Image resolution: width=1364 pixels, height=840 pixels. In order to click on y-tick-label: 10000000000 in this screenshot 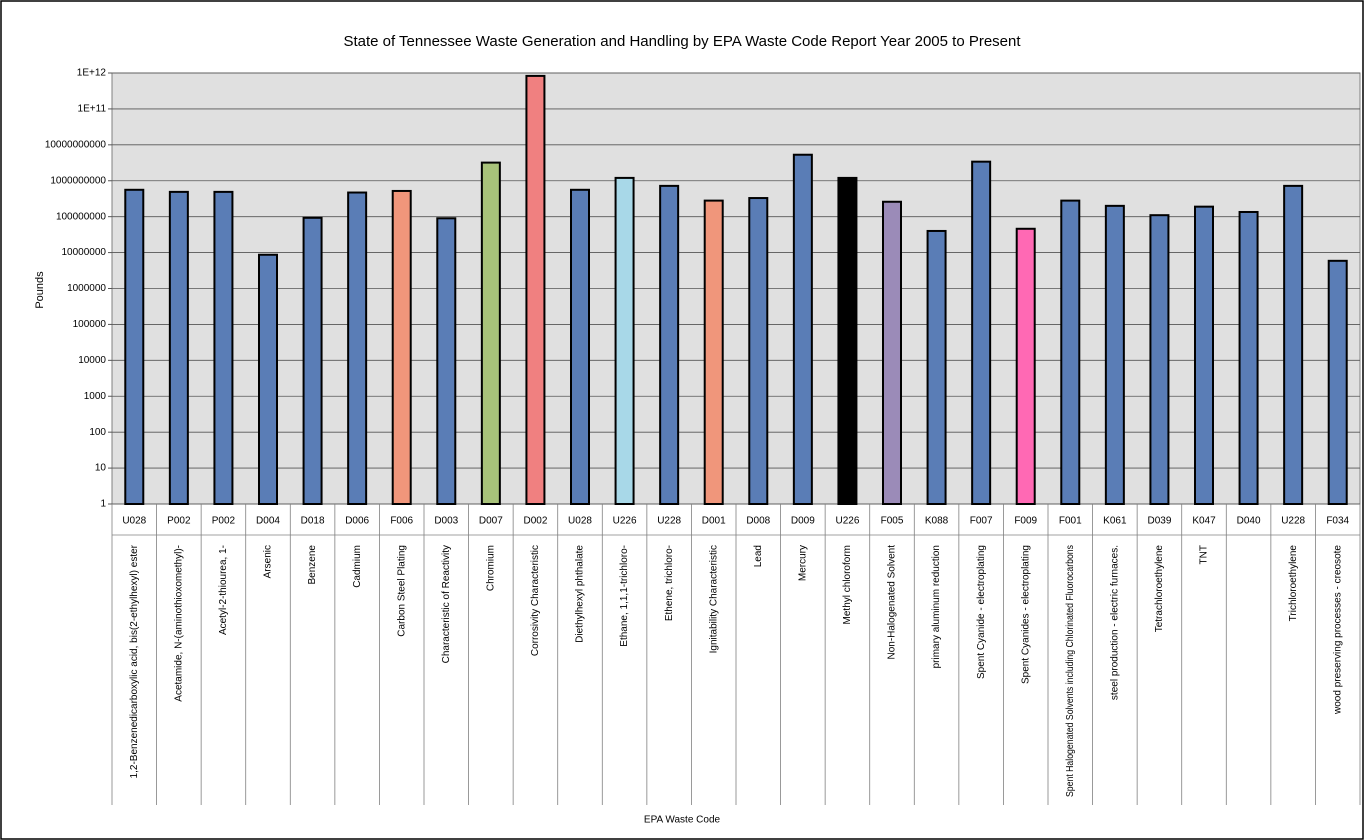, I will do `click(76, 144)`.